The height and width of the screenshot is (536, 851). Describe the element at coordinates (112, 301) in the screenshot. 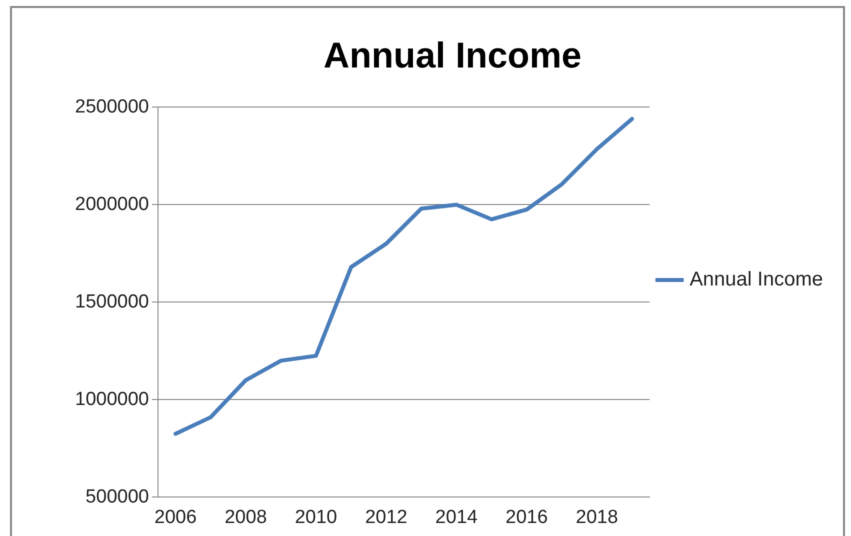

I see `y-tick-label: 1500000` at that location.